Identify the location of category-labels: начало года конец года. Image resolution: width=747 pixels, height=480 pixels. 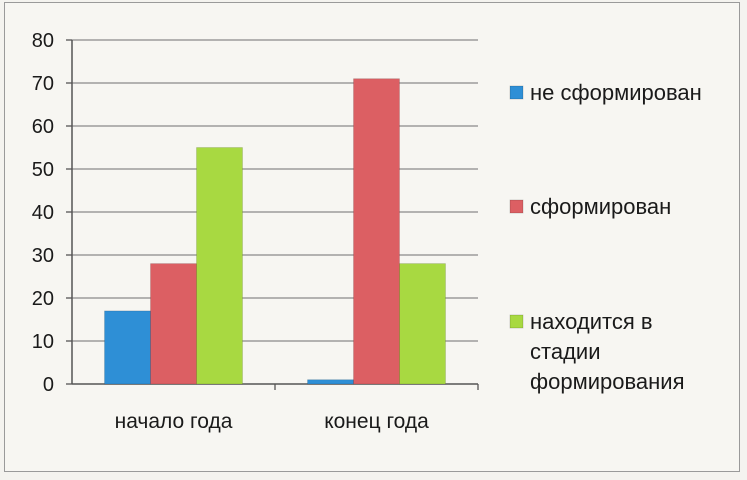
(272, 421).